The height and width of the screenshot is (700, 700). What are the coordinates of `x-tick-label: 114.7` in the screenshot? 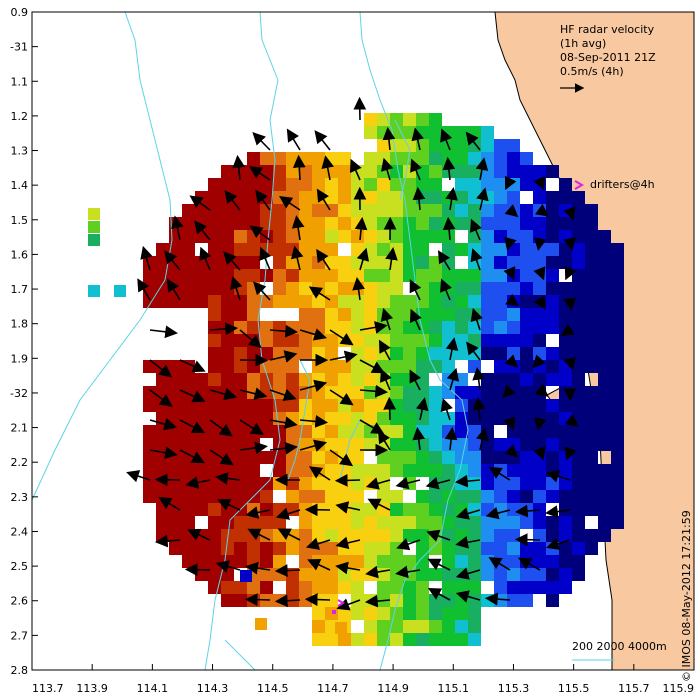 It's located at (333, 688).